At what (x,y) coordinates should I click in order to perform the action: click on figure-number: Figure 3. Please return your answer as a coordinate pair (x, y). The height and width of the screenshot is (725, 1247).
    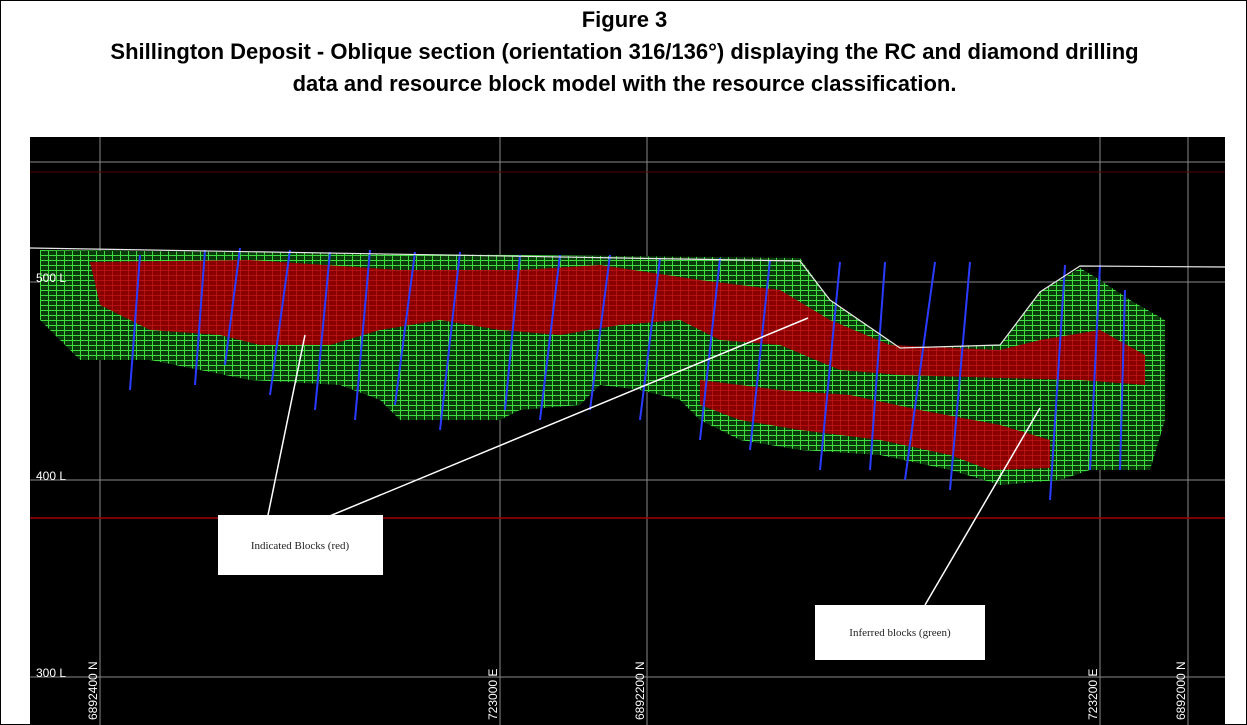
    Looking at the image, I should click on (624, 19).